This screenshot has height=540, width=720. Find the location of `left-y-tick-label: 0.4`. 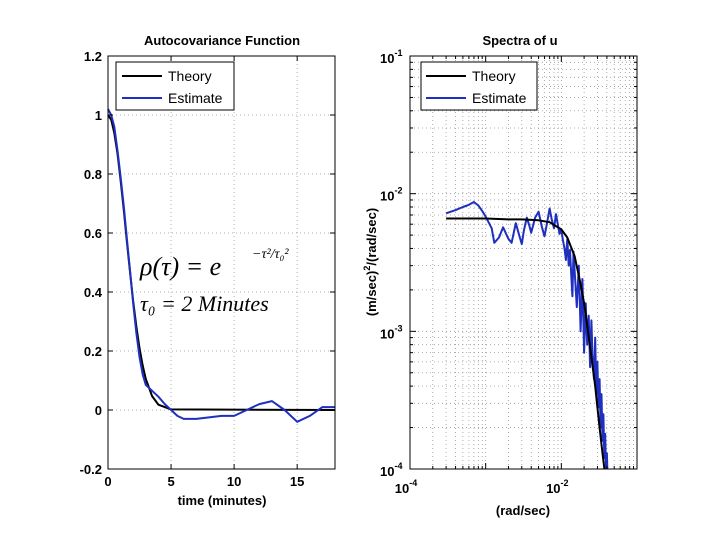

left-y-tick-label: 0.4 is located at coordinates (93, 292).